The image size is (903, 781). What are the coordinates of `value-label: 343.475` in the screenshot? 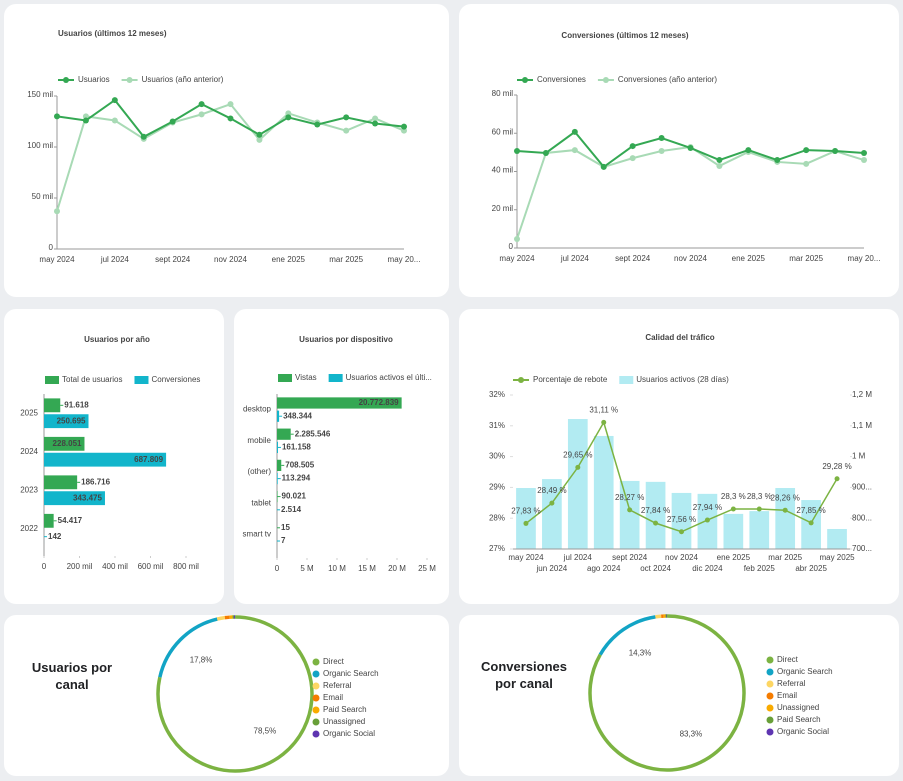 It's located at (87, 497).